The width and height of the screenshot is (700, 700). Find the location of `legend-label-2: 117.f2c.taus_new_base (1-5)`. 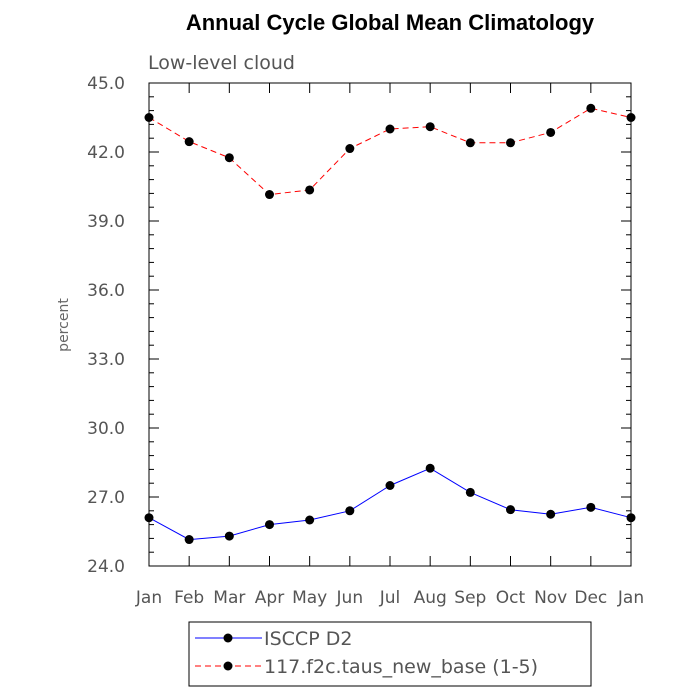

legend-label-2: 117.f2c.taus_new_base (1-5) is located at coordinates (401, 667).